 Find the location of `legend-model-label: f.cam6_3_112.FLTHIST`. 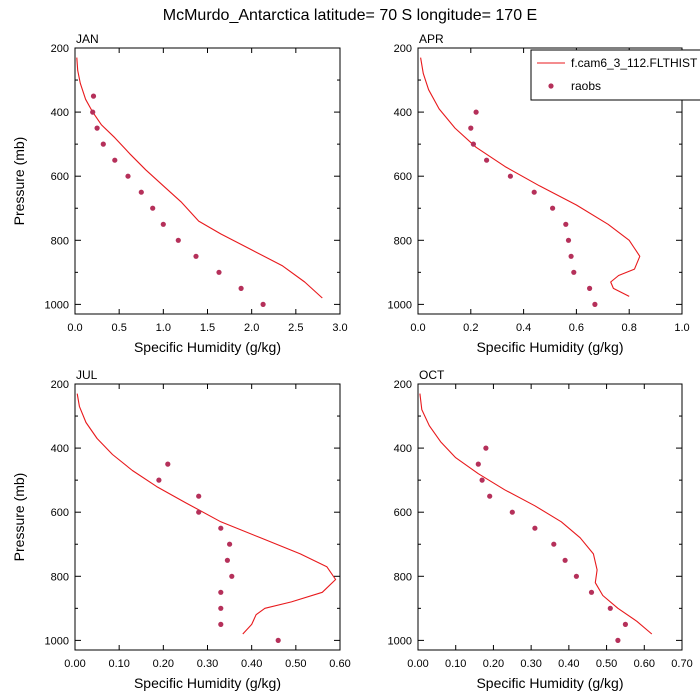

legend-model-label: f.cam6_3_112.FLTHIST is located at coordinates (634, 63).